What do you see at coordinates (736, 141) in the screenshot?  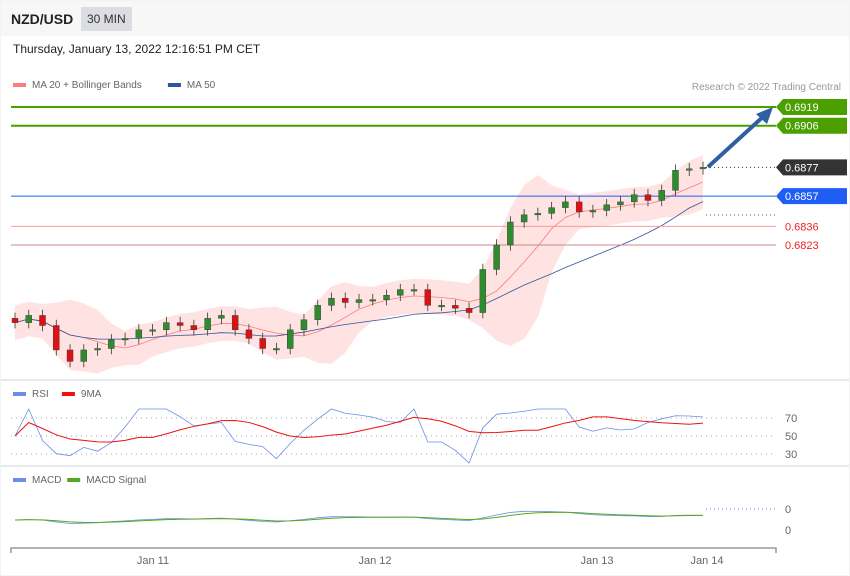 I see `forecast-arrow` at bounding box center [736, 141].